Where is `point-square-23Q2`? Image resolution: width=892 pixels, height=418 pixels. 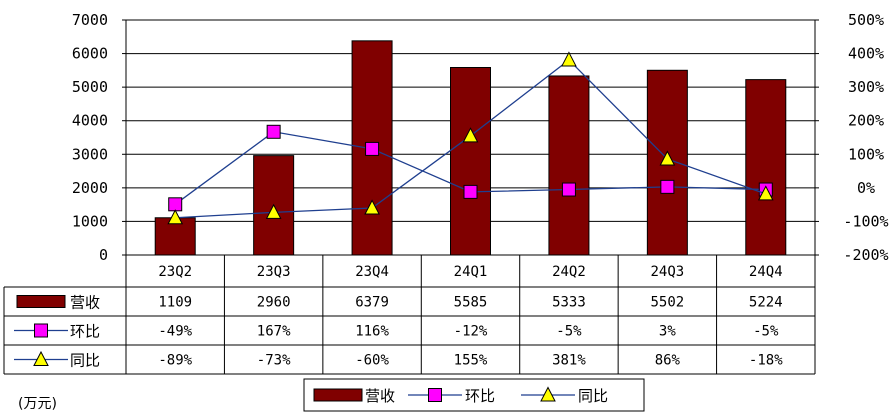
point-square-23Q2 is located at coordinates (175, 204).